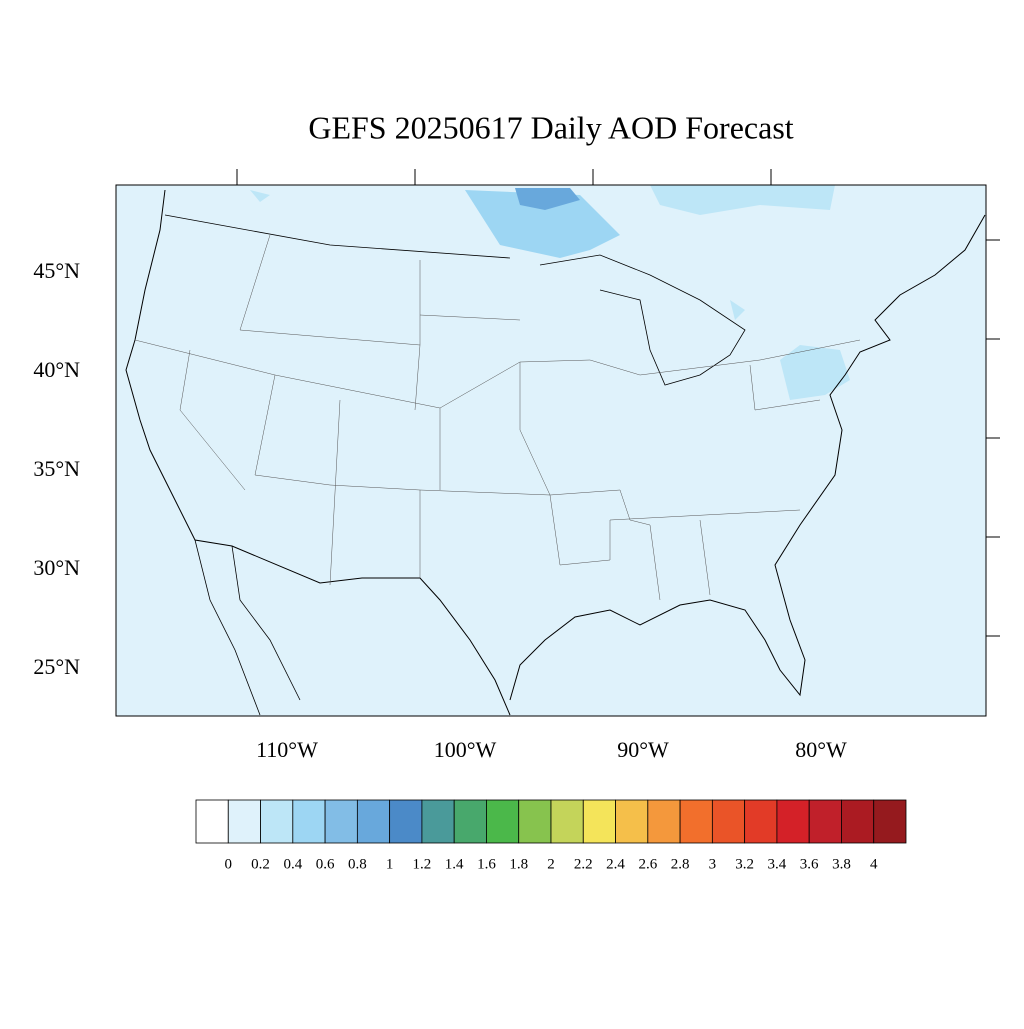  I want to click on colorbar-label: 3.4, so click(777, 864).